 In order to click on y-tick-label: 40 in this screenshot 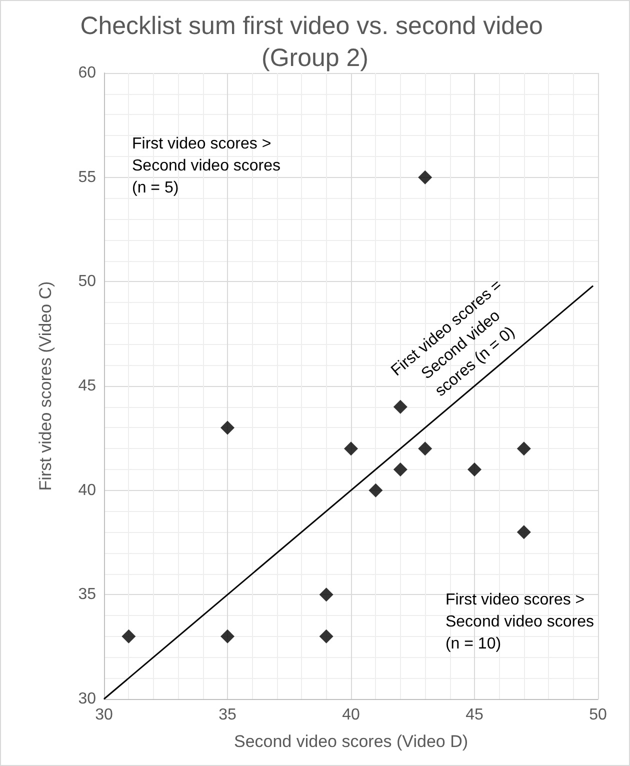, I will do `click(87, 490)`.